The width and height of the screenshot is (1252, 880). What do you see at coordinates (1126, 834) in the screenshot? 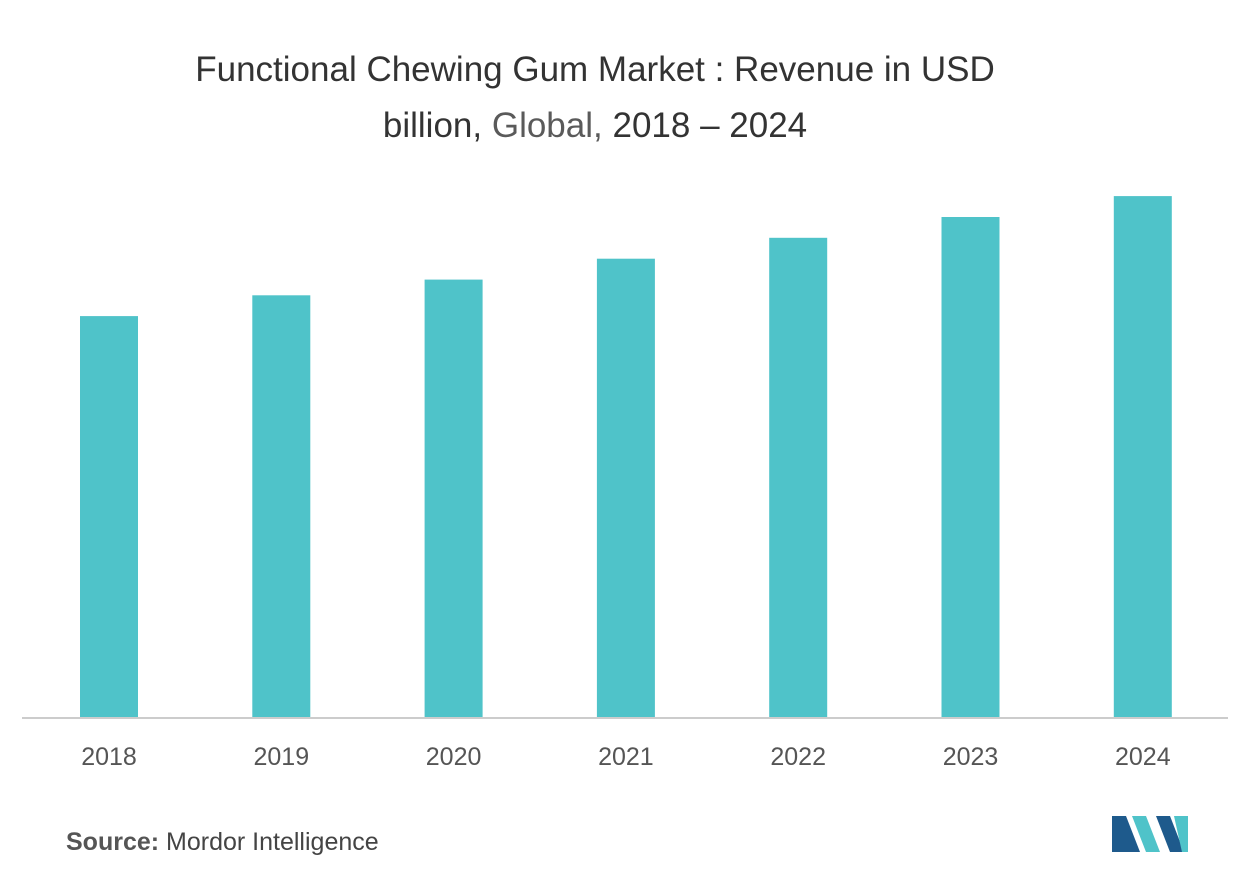
I see `logo-left-shape` at bounding box center [1126, 834].